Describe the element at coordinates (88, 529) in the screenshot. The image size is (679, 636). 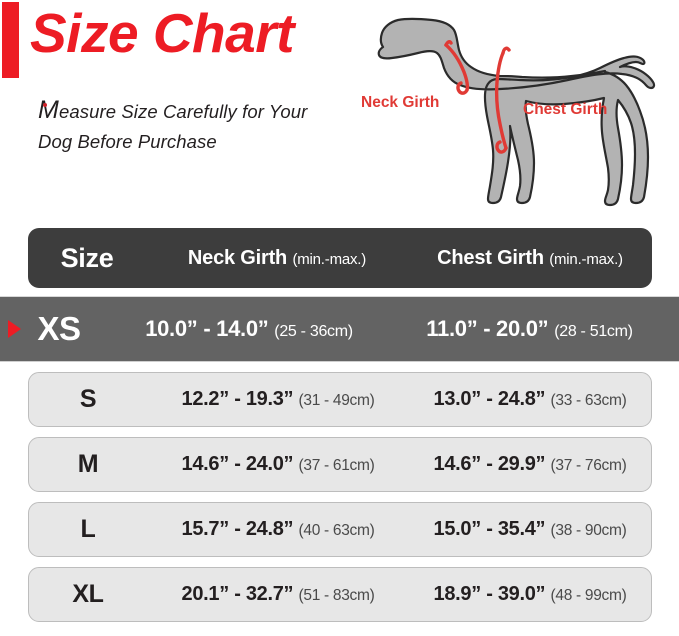
I see `row-size-label: L` at that location.